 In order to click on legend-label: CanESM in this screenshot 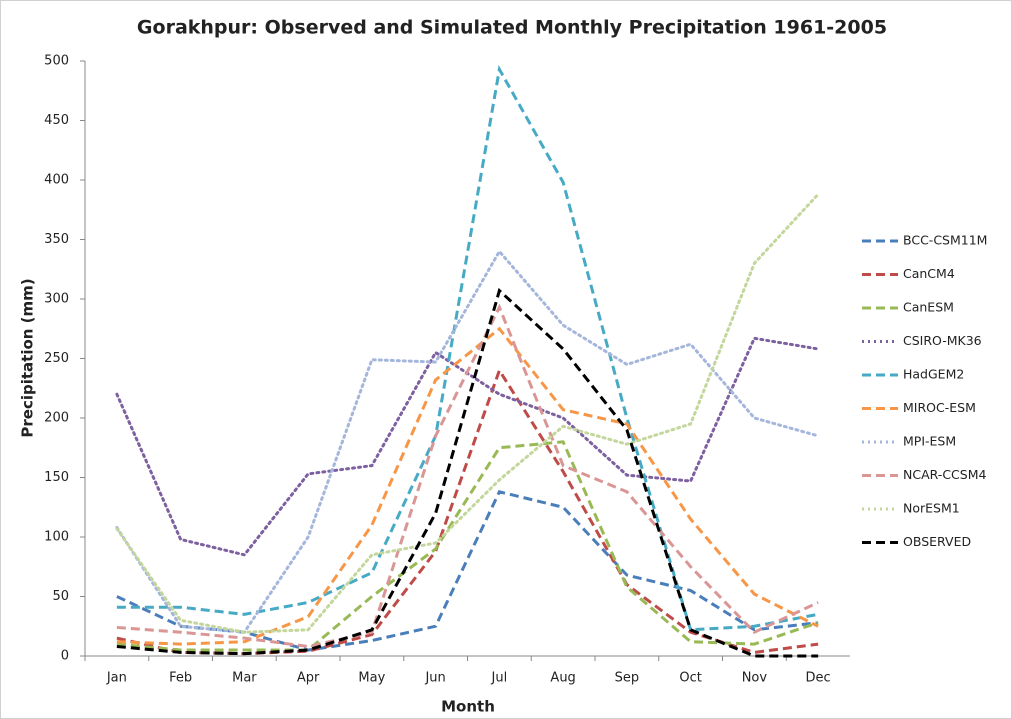, I will do `click(928, 307)`.